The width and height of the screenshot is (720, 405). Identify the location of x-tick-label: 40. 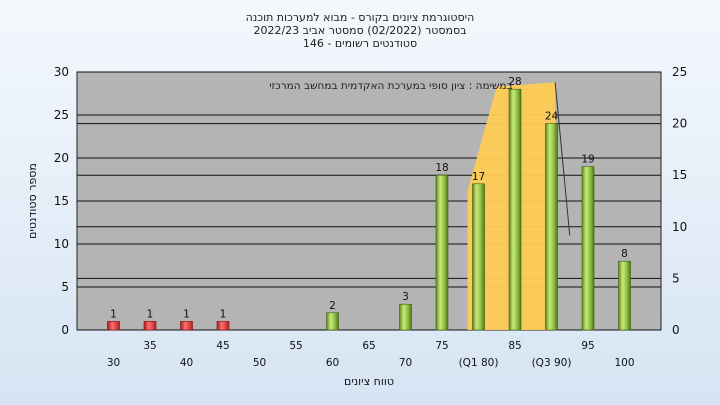
(186, 363).